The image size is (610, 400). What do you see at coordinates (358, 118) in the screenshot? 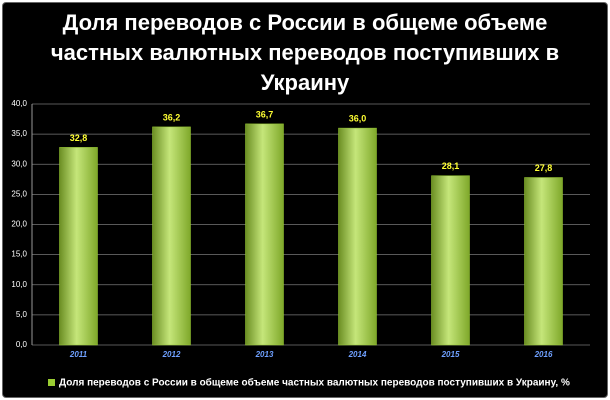
I see `value-label: 36,0` at bounding box center [358, 118].